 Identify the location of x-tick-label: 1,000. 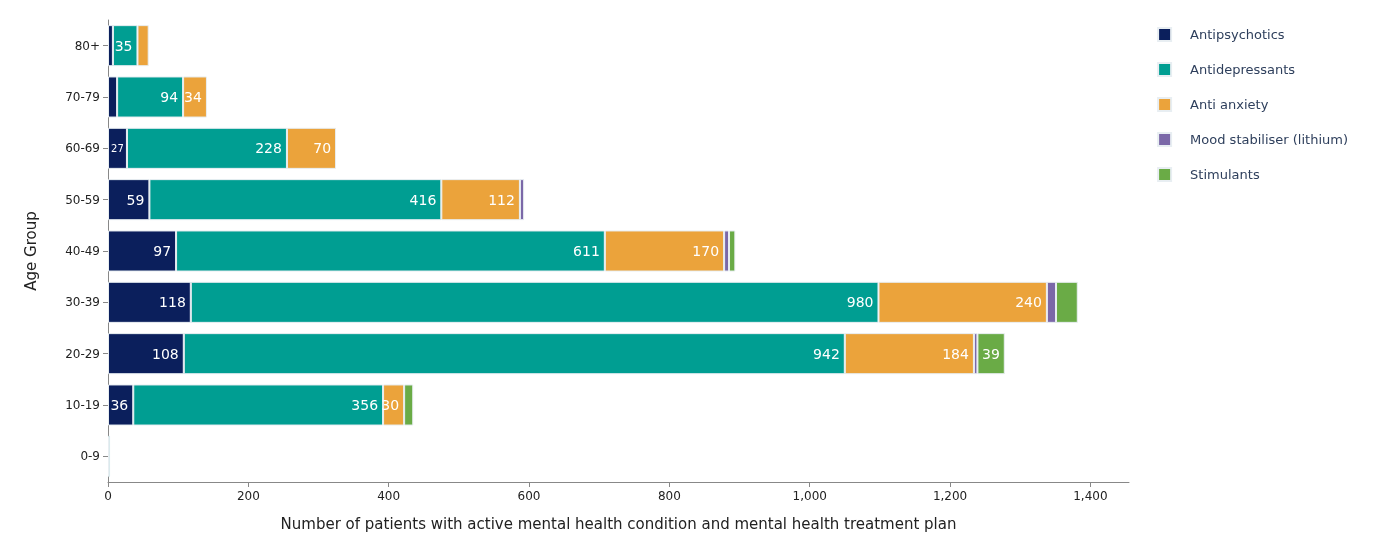
(809, 496).